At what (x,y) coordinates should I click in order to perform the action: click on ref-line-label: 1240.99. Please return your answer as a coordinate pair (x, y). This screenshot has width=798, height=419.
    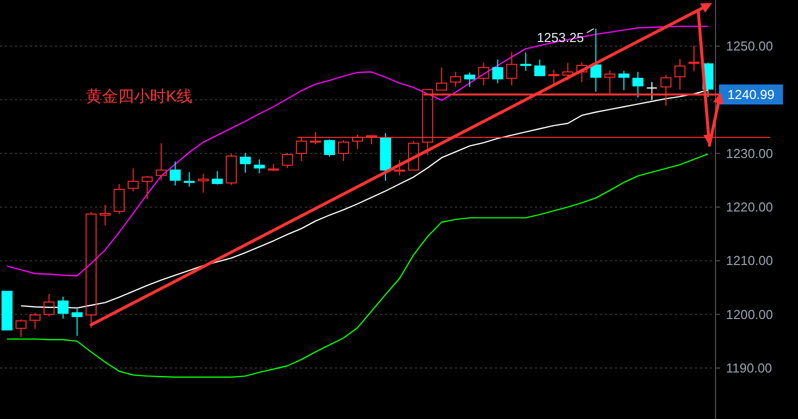
    Looking at the image, I should click on (751, 94).